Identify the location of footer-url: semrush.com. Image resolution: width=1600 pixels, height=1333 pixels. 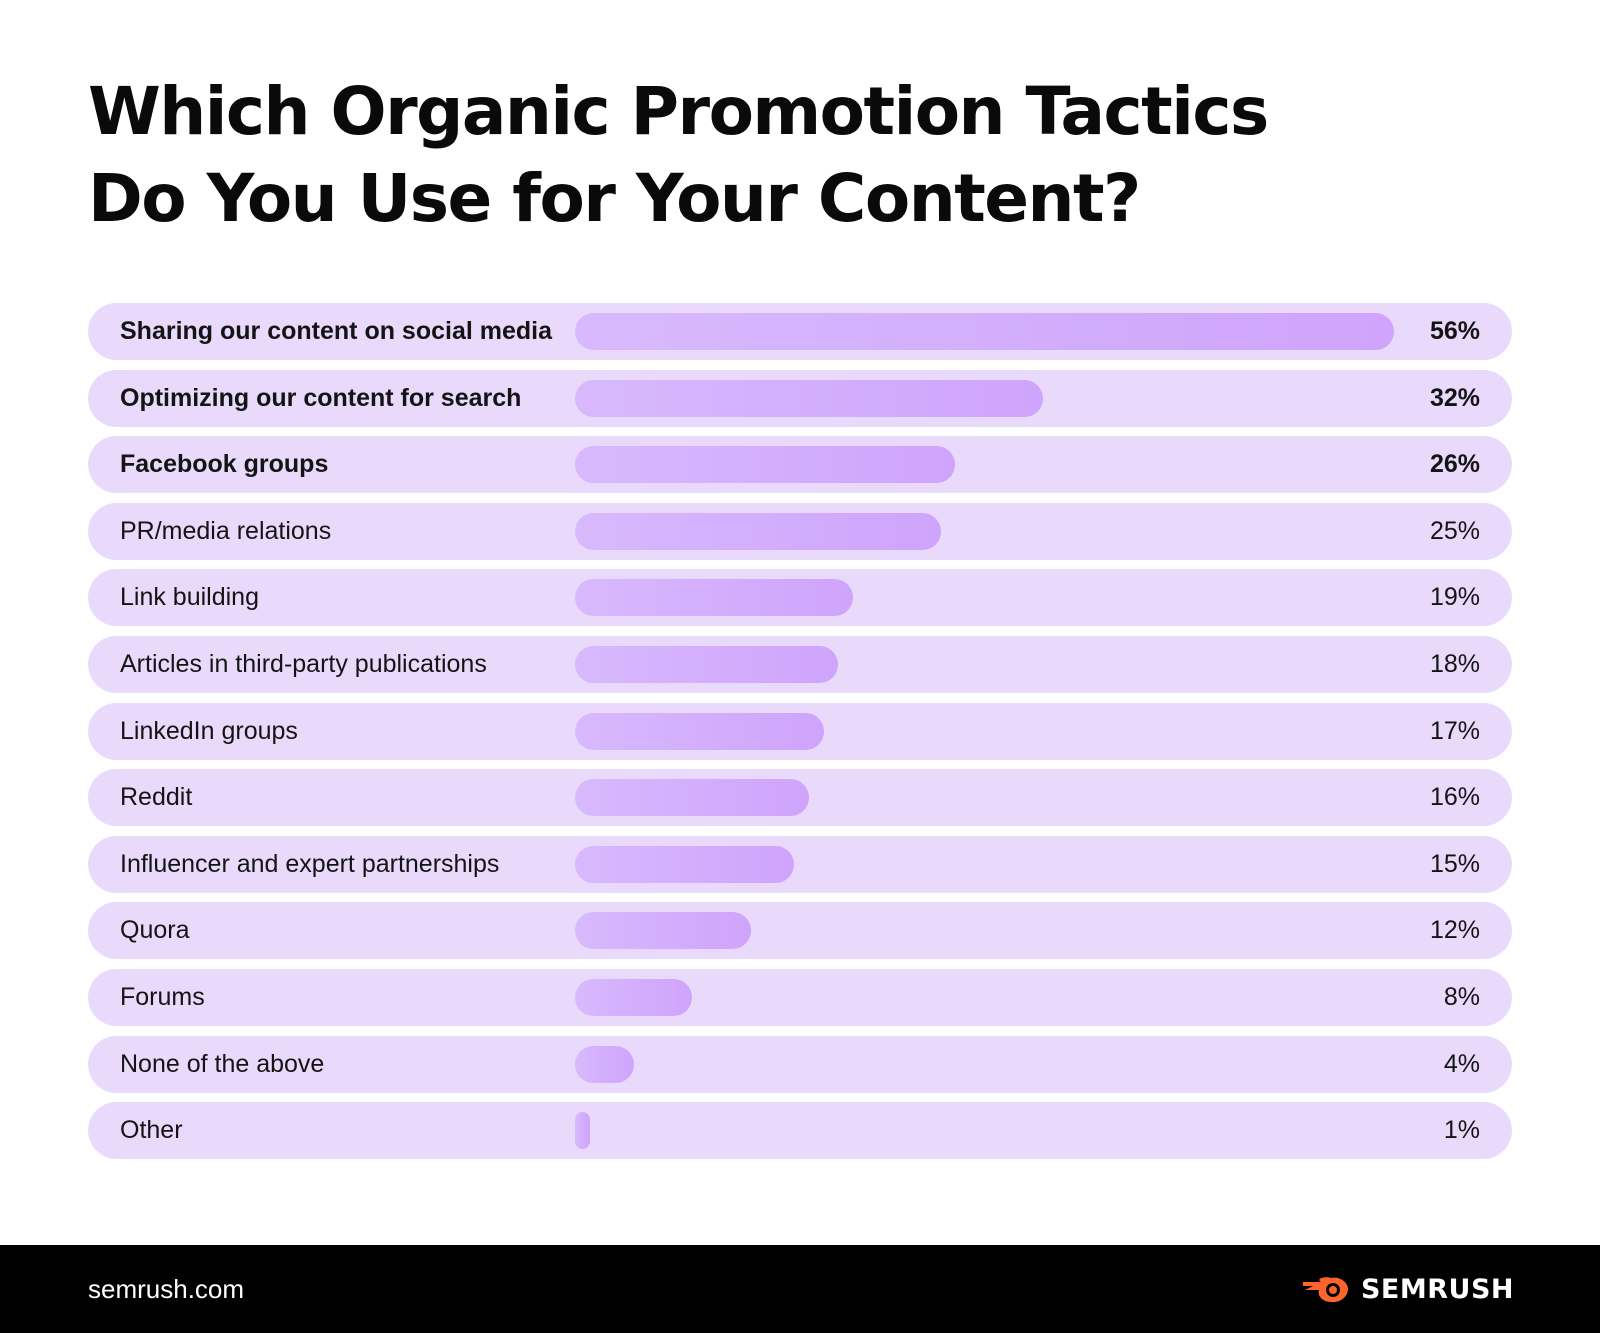
(166, 1289).